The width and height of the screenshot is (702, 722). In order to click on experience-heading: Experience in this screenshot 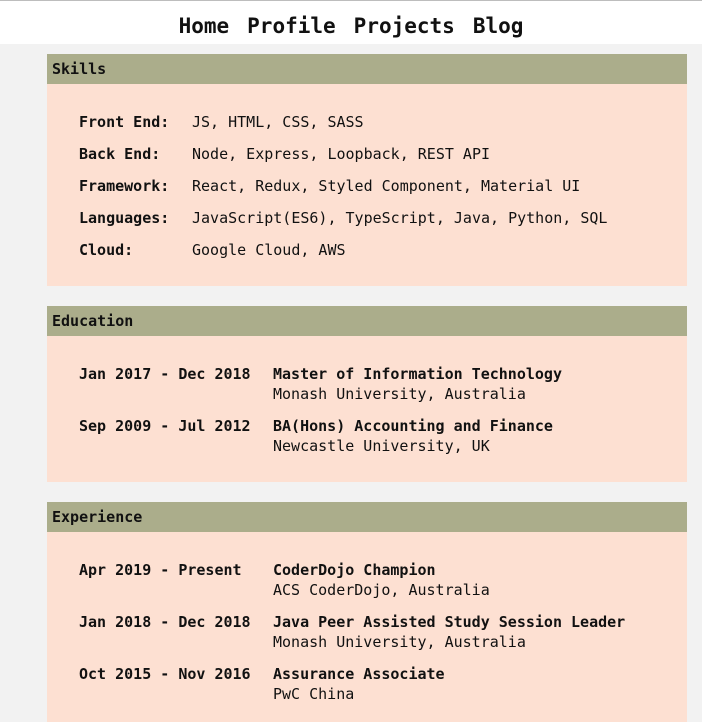, I will do `click(367, 517)`.